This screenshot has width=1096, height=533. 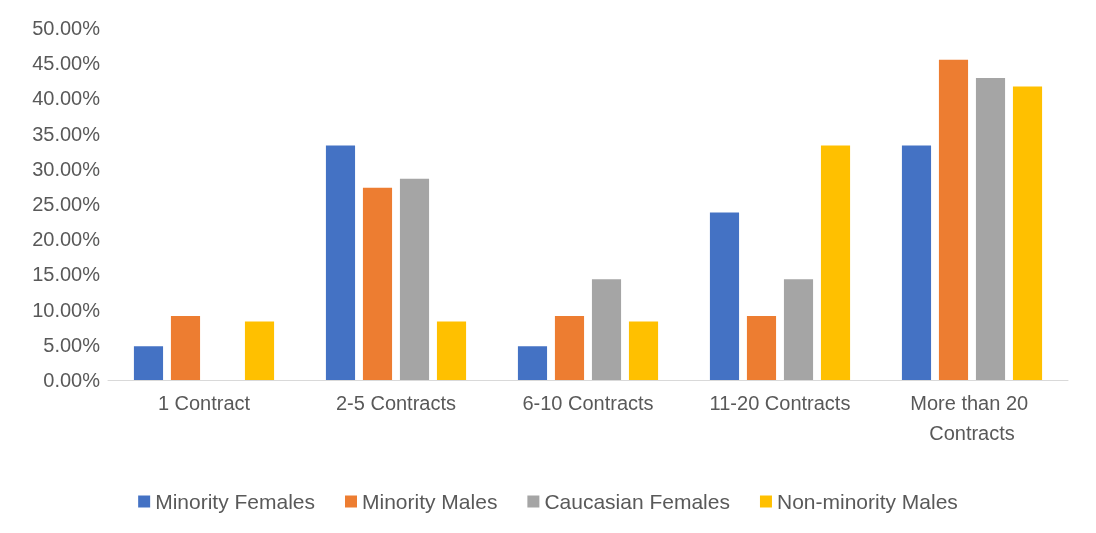 What do you see at coordinates (66, 168) in the screenshot?
I see `y-tick-label: 30.00%` at bounding box center [66, 168].